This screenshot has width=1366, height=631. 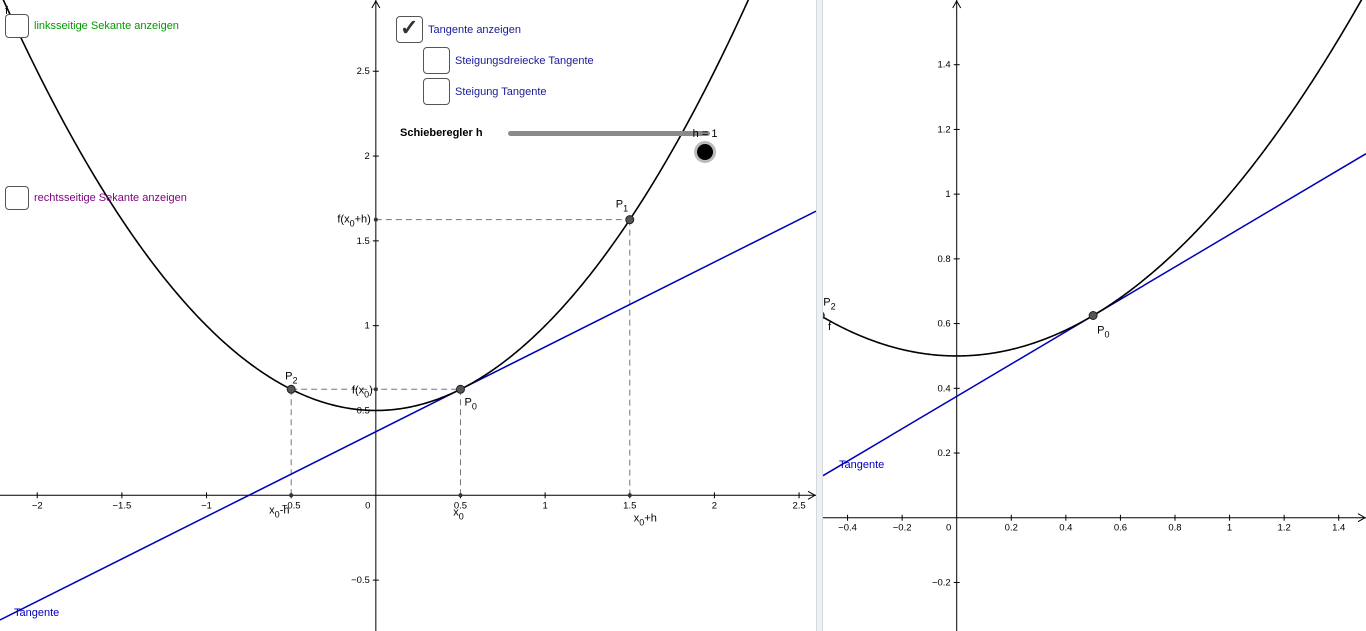 I want to click on right-secant-checkbox: rechtsseitige Sekante anzeigen, so click(x=96, y=198).